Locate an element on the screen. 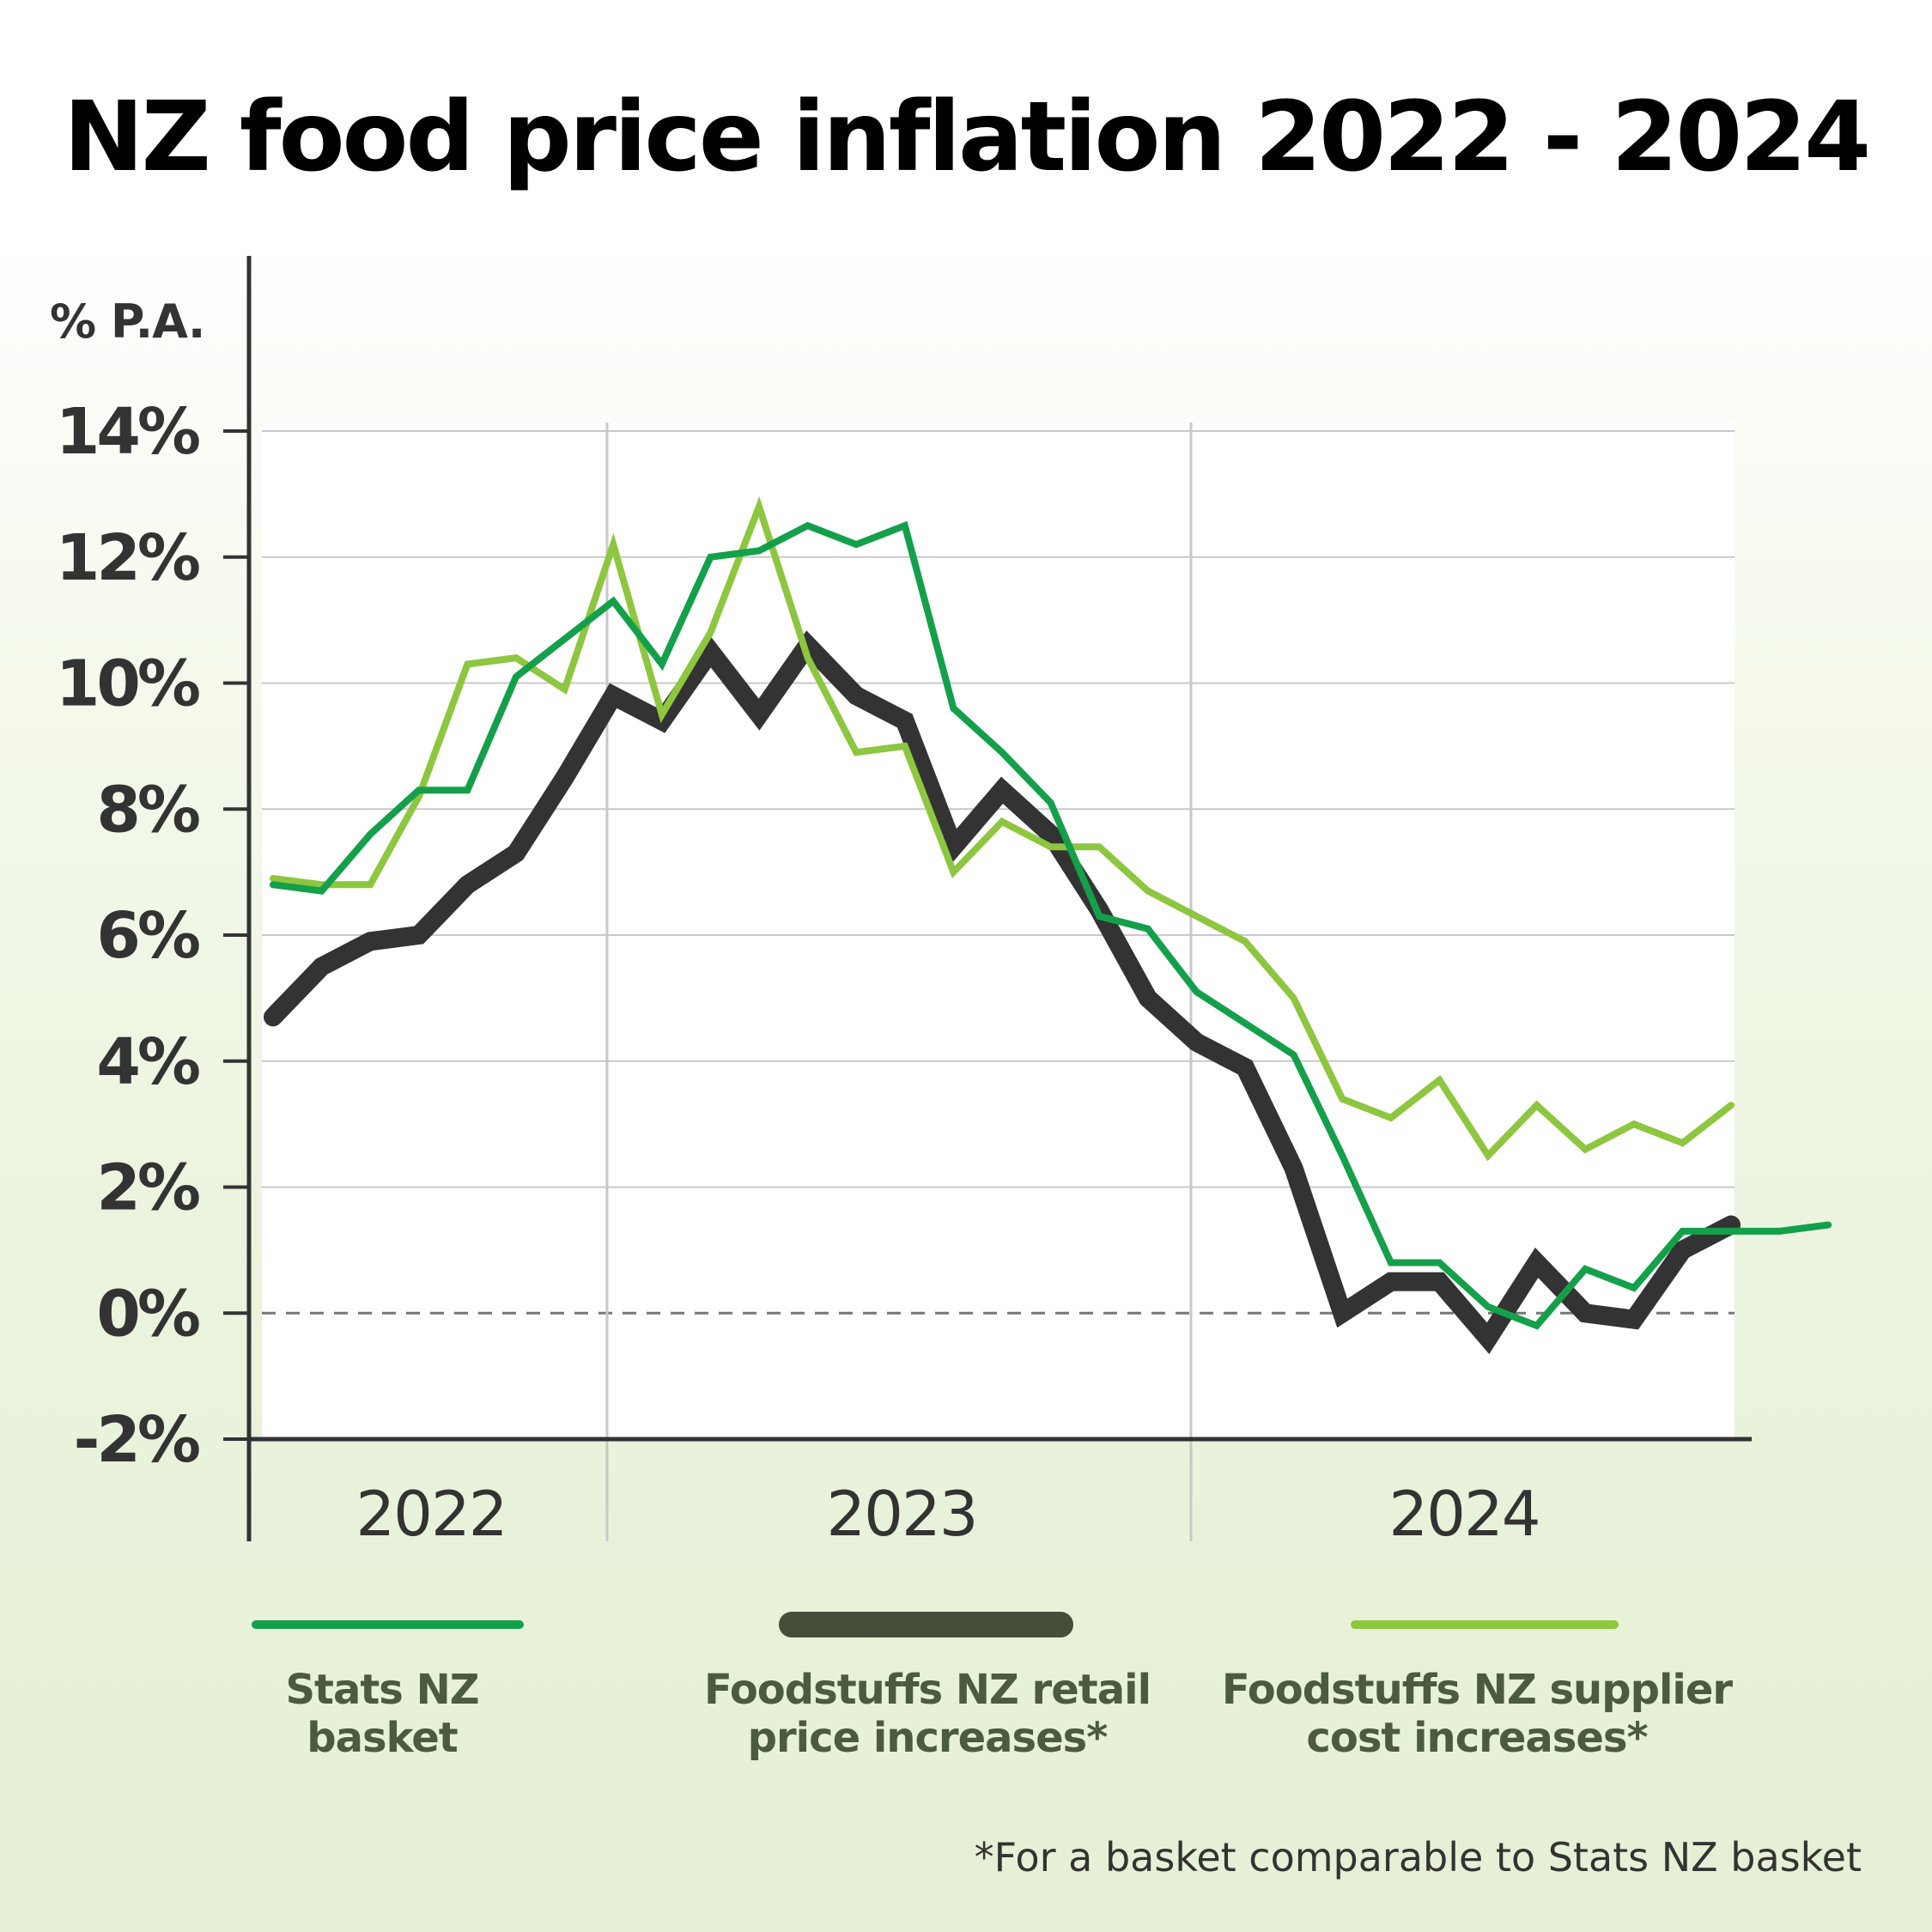 The image size is (1932, 1932). y-tick-label: 4% is located at coordinates (147, 1062).